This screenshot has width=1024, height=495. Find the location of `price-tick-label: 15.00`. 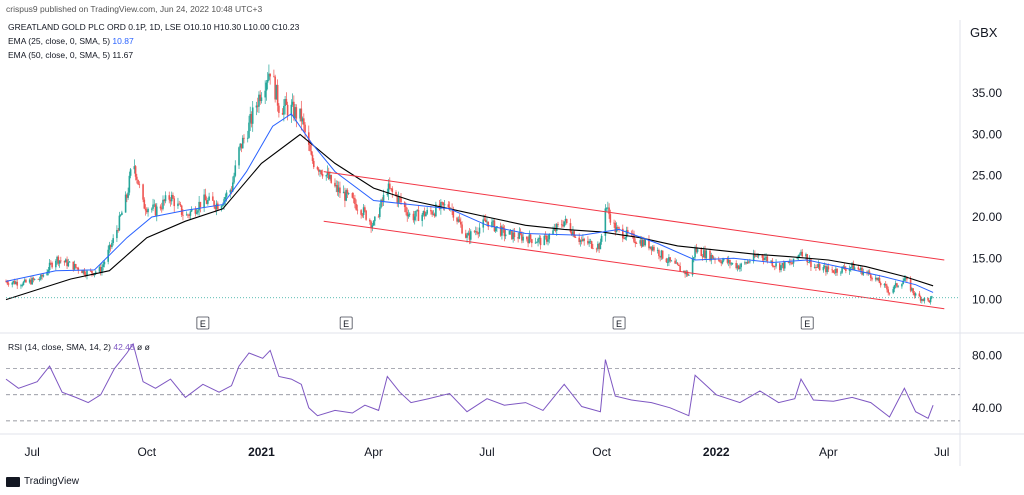

price-tick-label: 15.00 is located at coordinates (987, 258).